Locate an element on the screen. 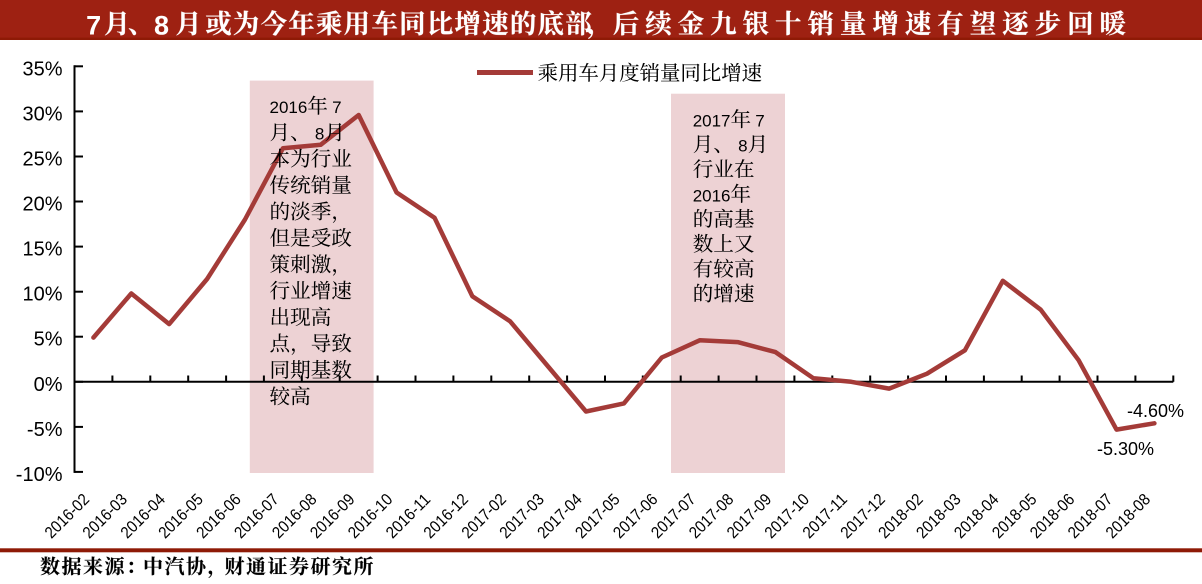 The image size is (1202, 584). svg-text: 10% is located at coordinates (42, 295).